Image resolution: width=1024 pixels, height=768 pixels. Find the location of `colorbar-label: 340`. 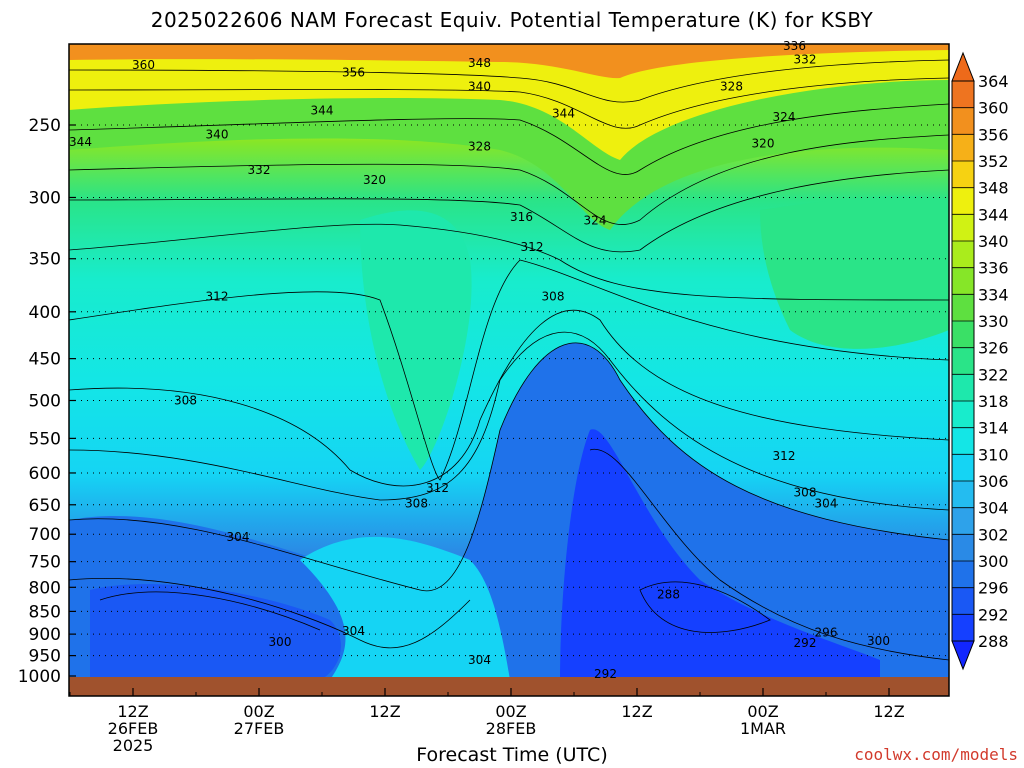

colorbar-label: 340 is located at coordinates (993, 241).